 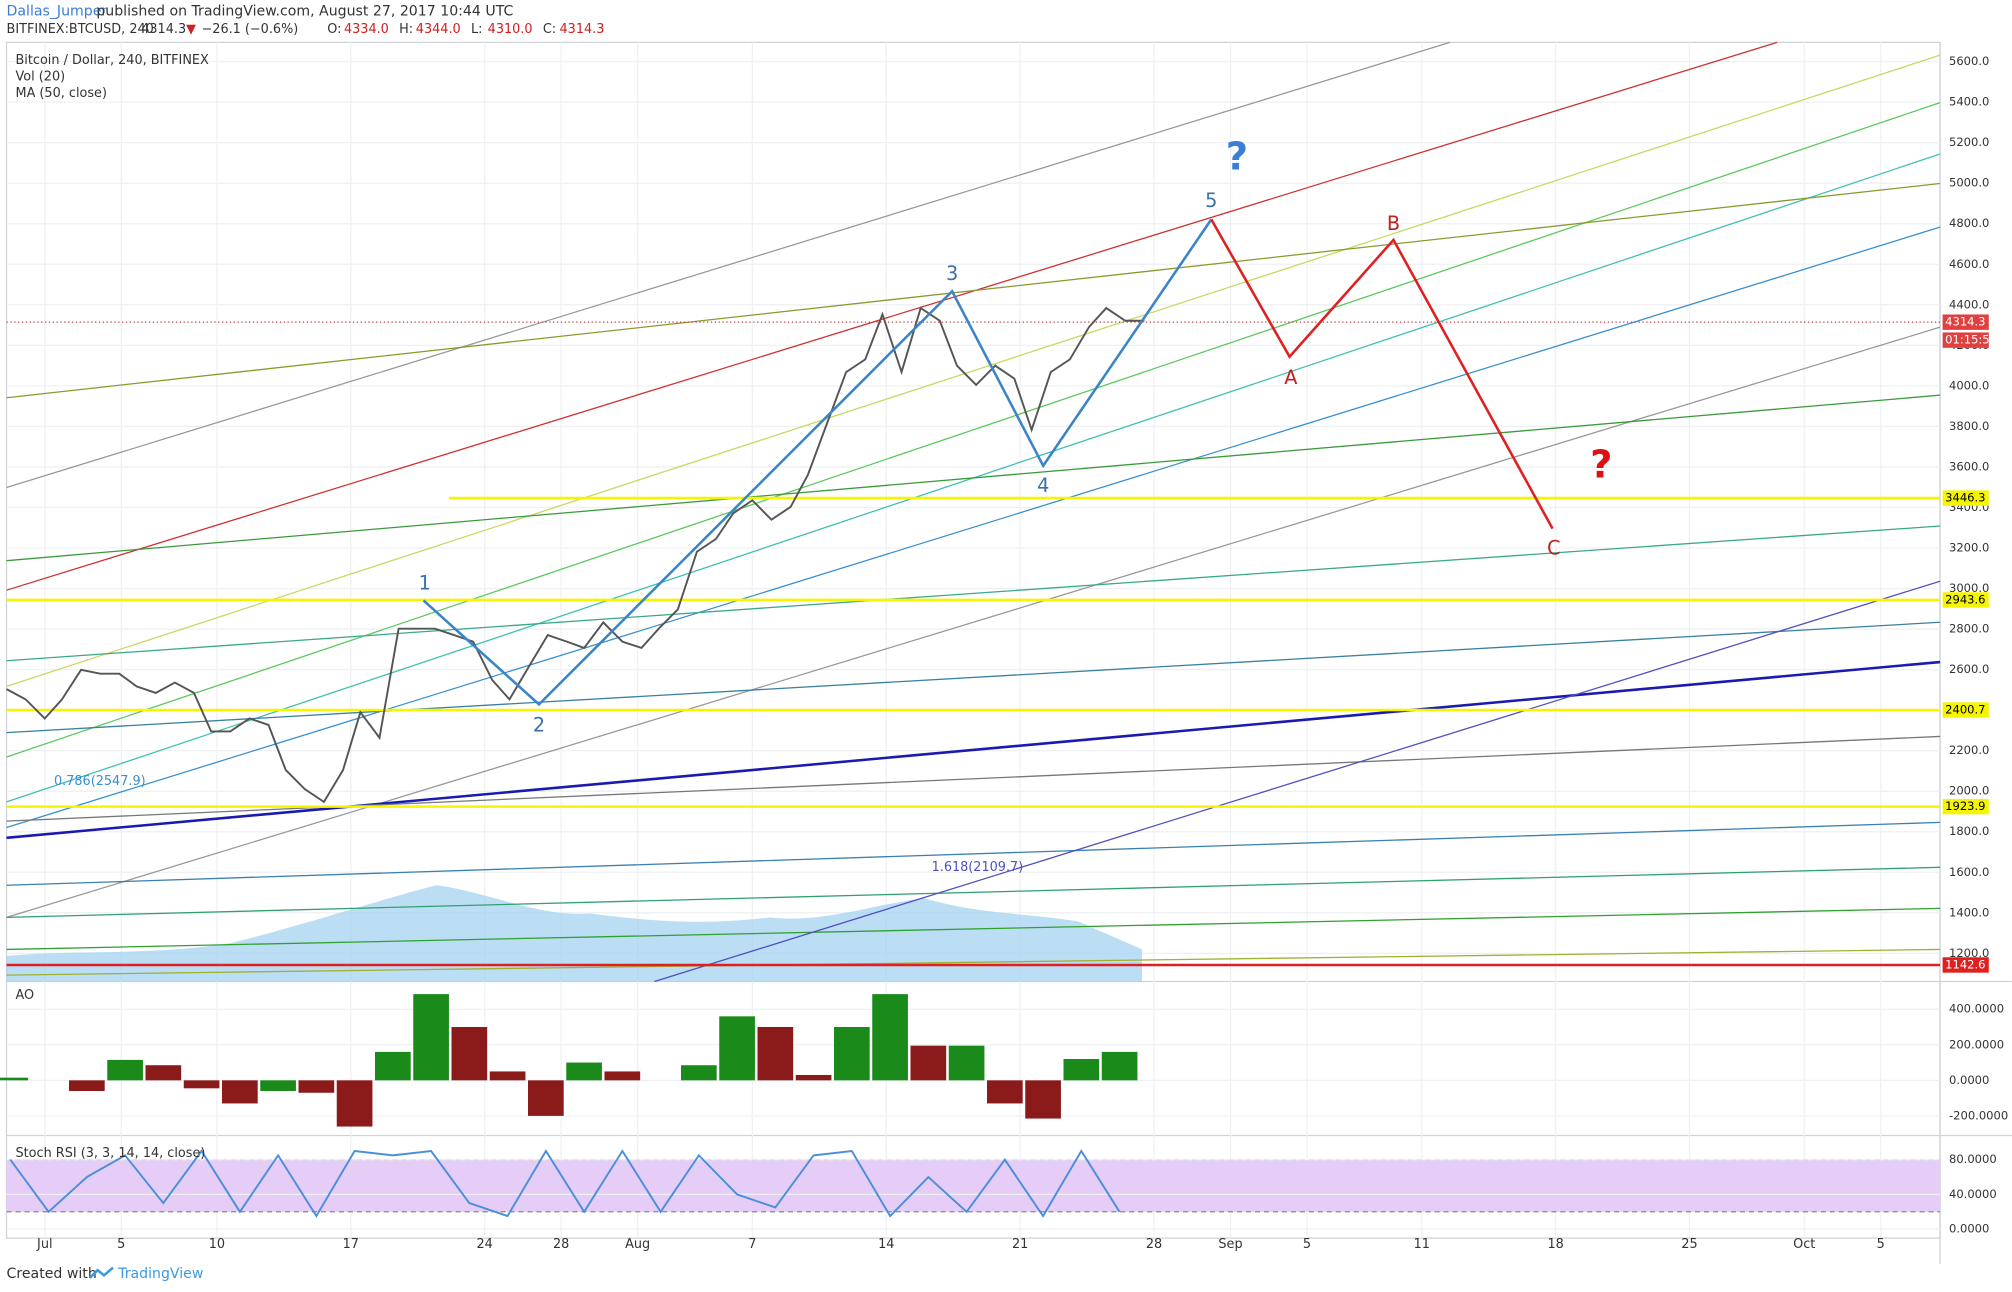 What do you see at coordinates (752, 1244) in the screenshot?
I see `x-tick-label: 7` at bounding box center [752, 1244].